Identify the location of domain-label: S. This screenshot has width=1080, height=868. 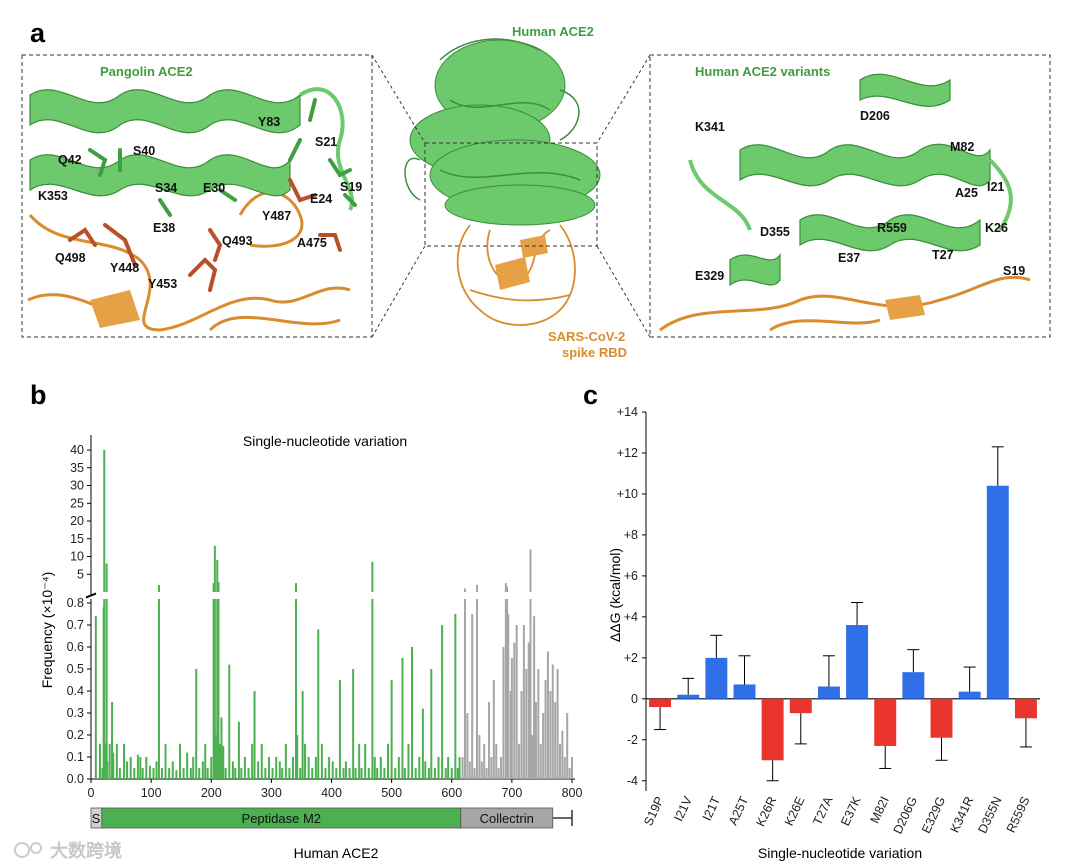
(96, 818).